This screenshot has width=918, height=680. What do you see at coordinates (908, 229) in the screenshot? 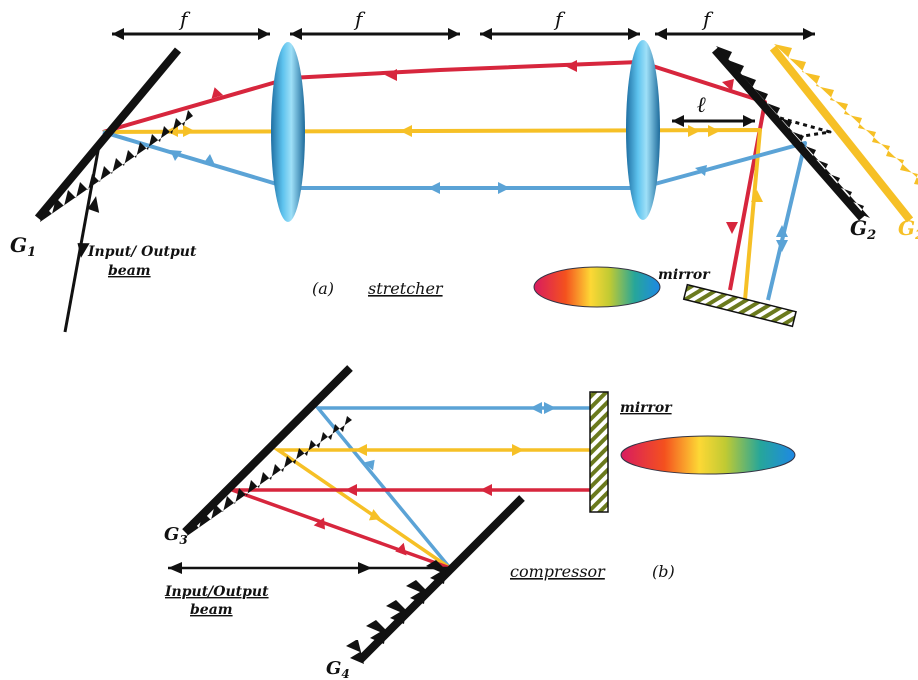
I see `label-g2-image: G2` at bounding box center [908, 229].